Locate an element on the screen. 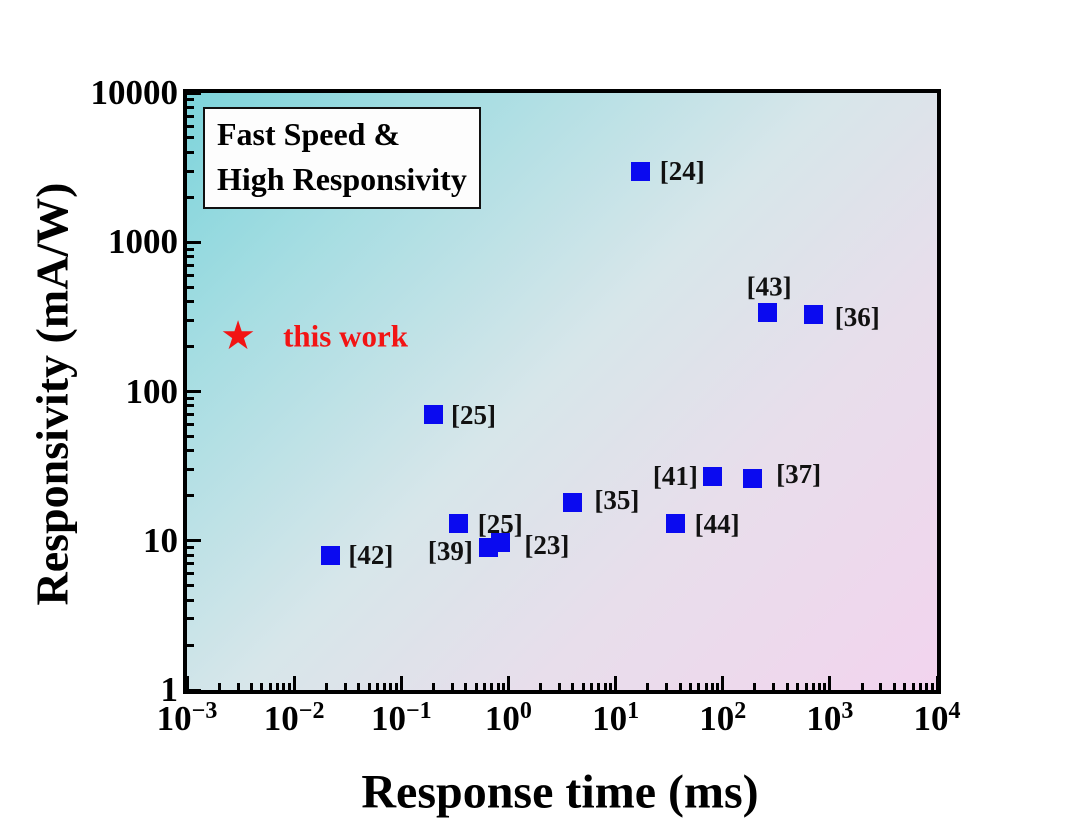  data-point-label: [24] is located at coordinates (682, 170).